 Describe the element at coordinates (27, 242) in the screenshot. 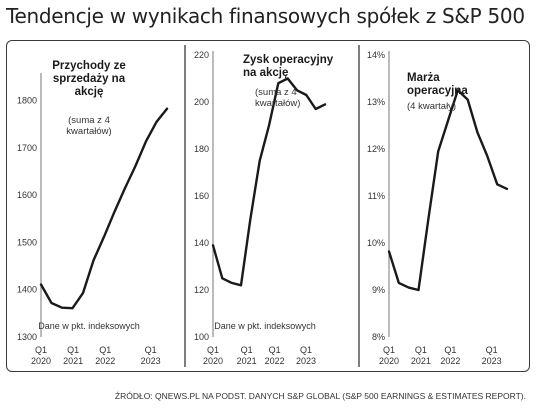

I see `y-tick-label: 1500` at that location.